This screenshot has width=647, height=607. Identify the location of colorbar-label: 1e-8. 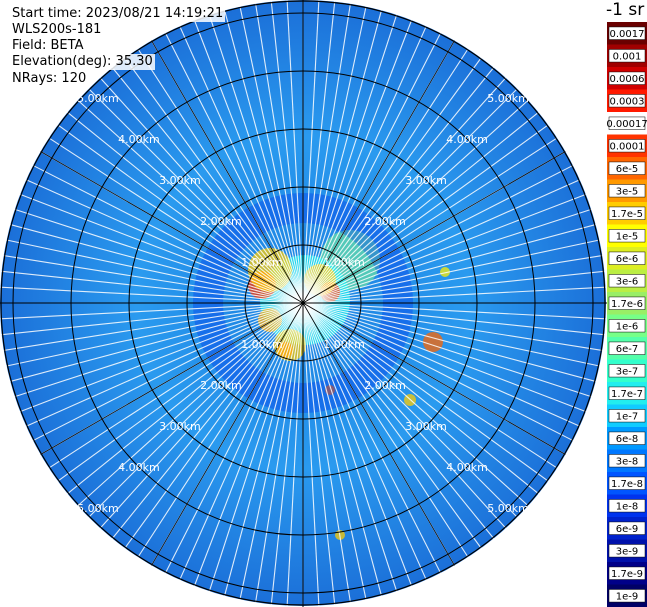
(627, 506).